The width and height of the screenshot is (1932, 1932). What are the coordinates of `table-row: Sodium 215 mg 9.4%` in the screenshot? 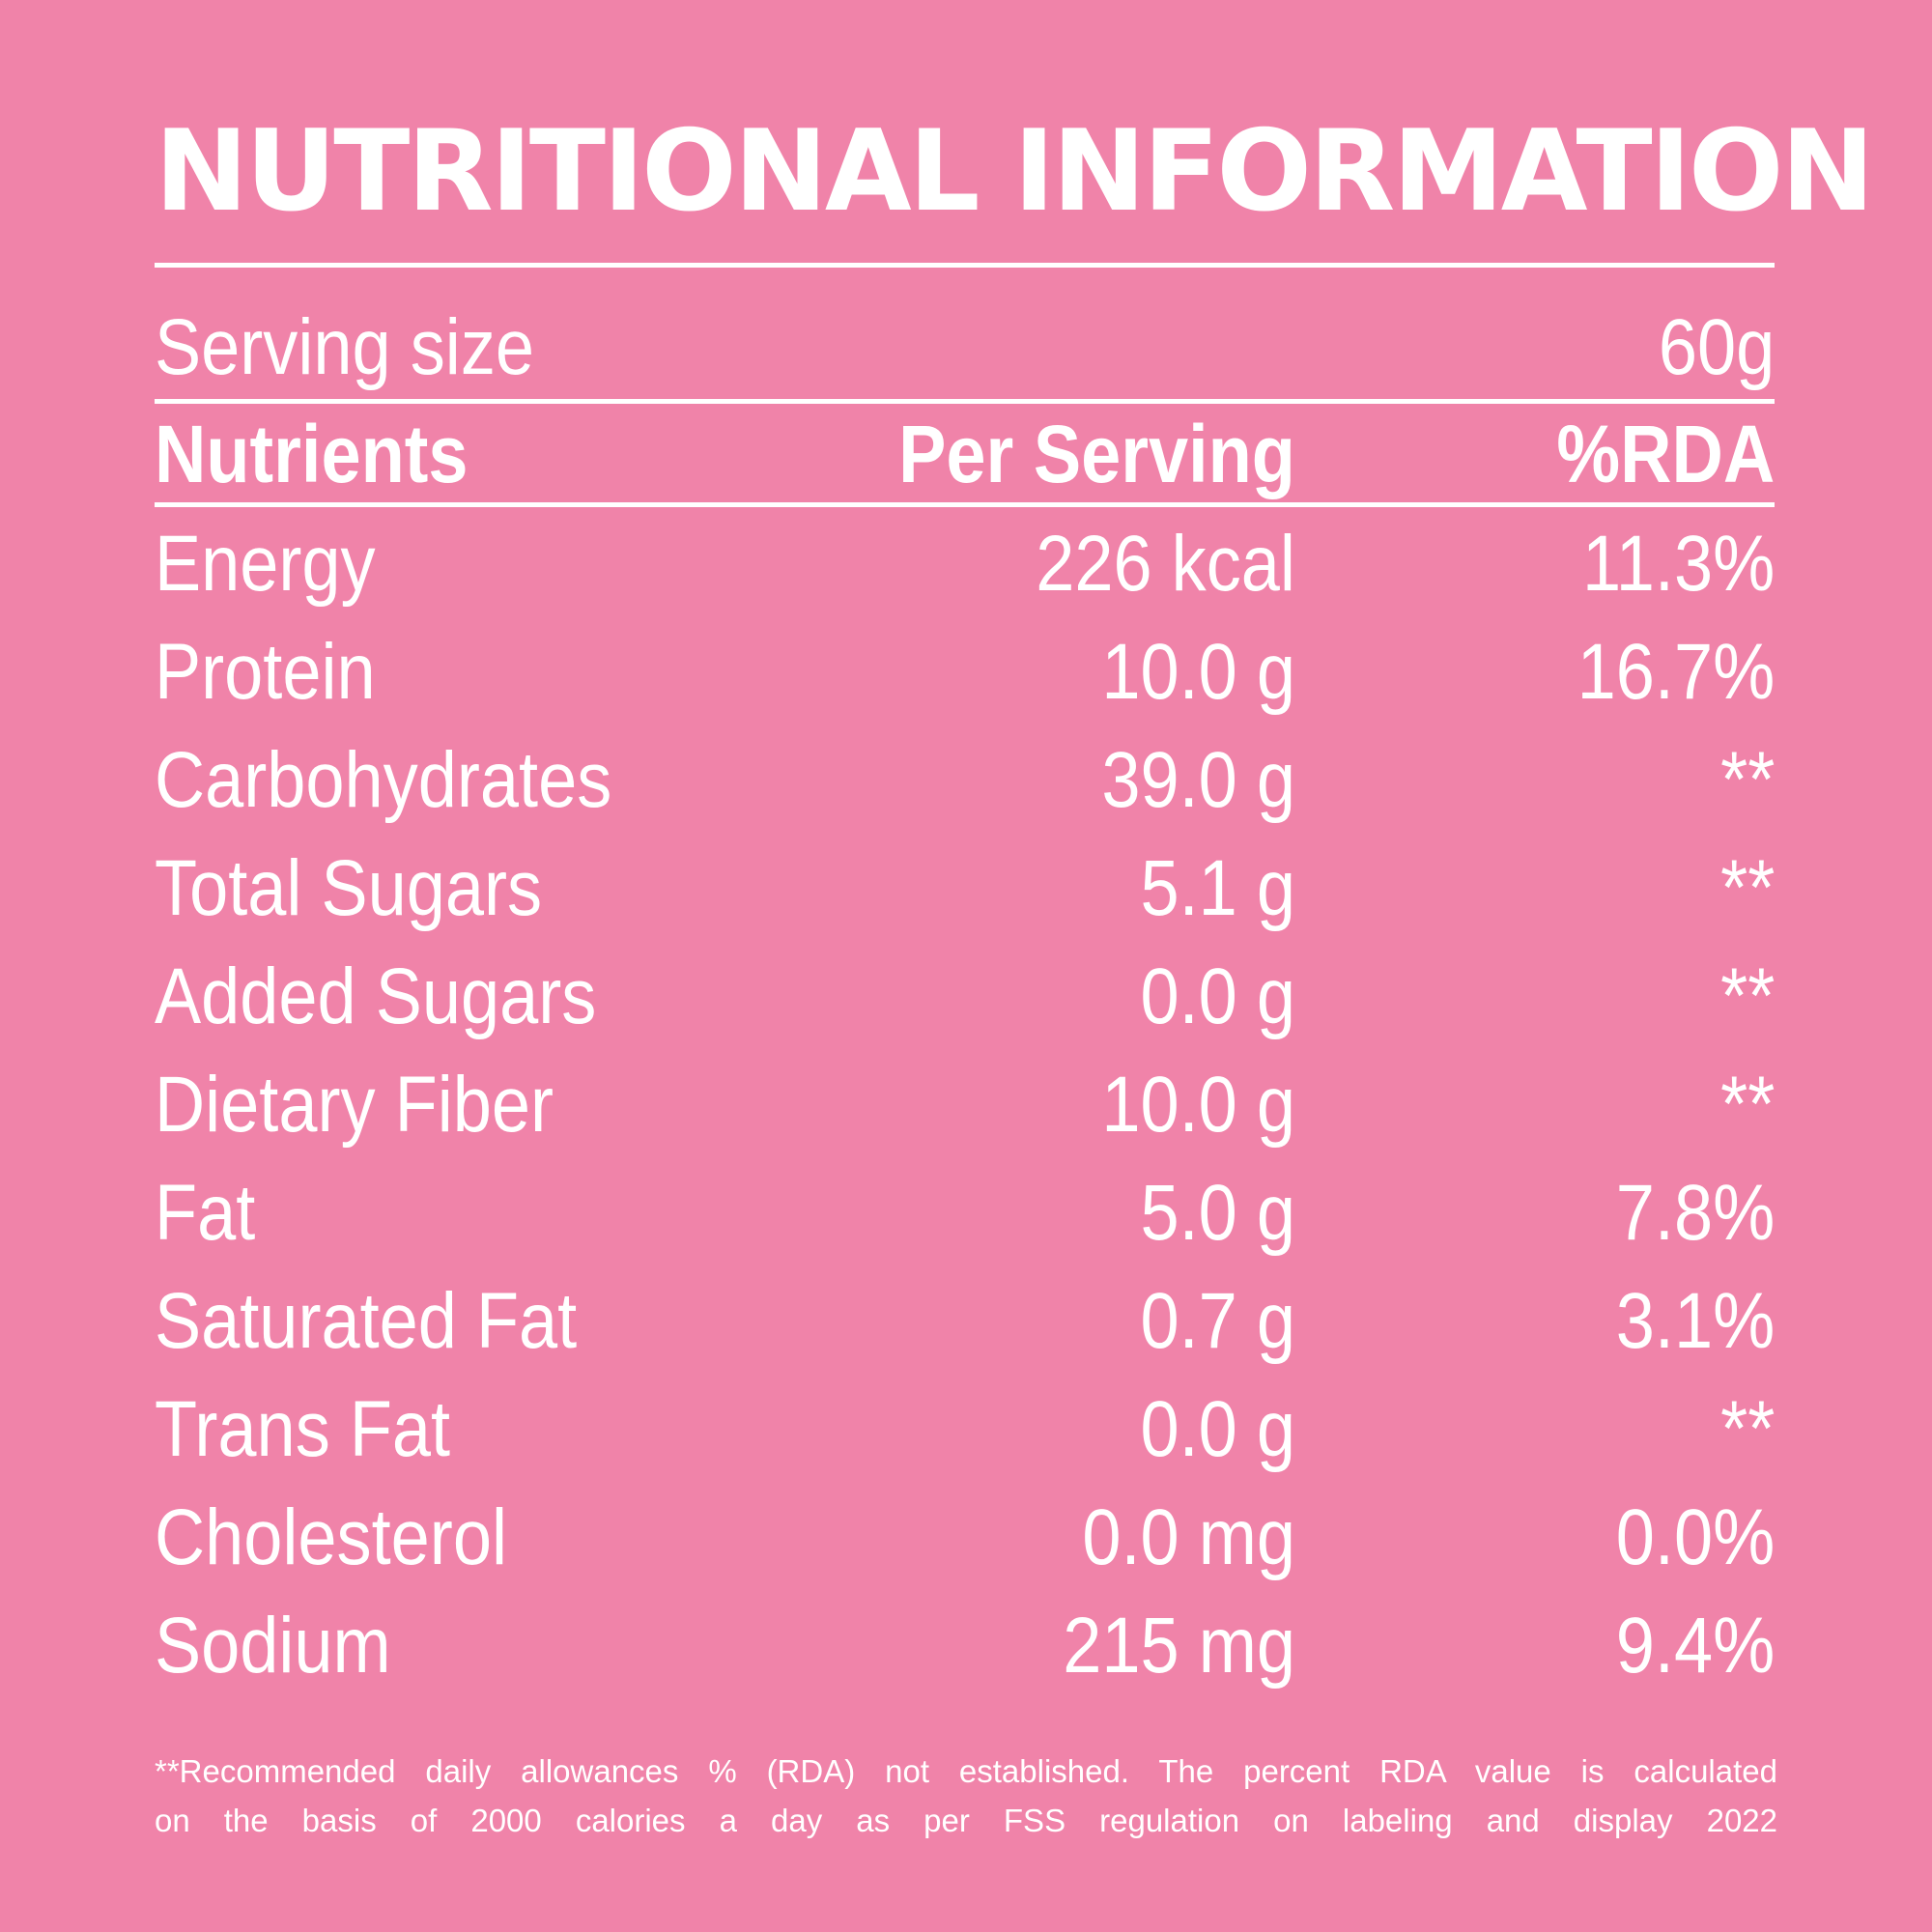 It's located at (965, 1646).